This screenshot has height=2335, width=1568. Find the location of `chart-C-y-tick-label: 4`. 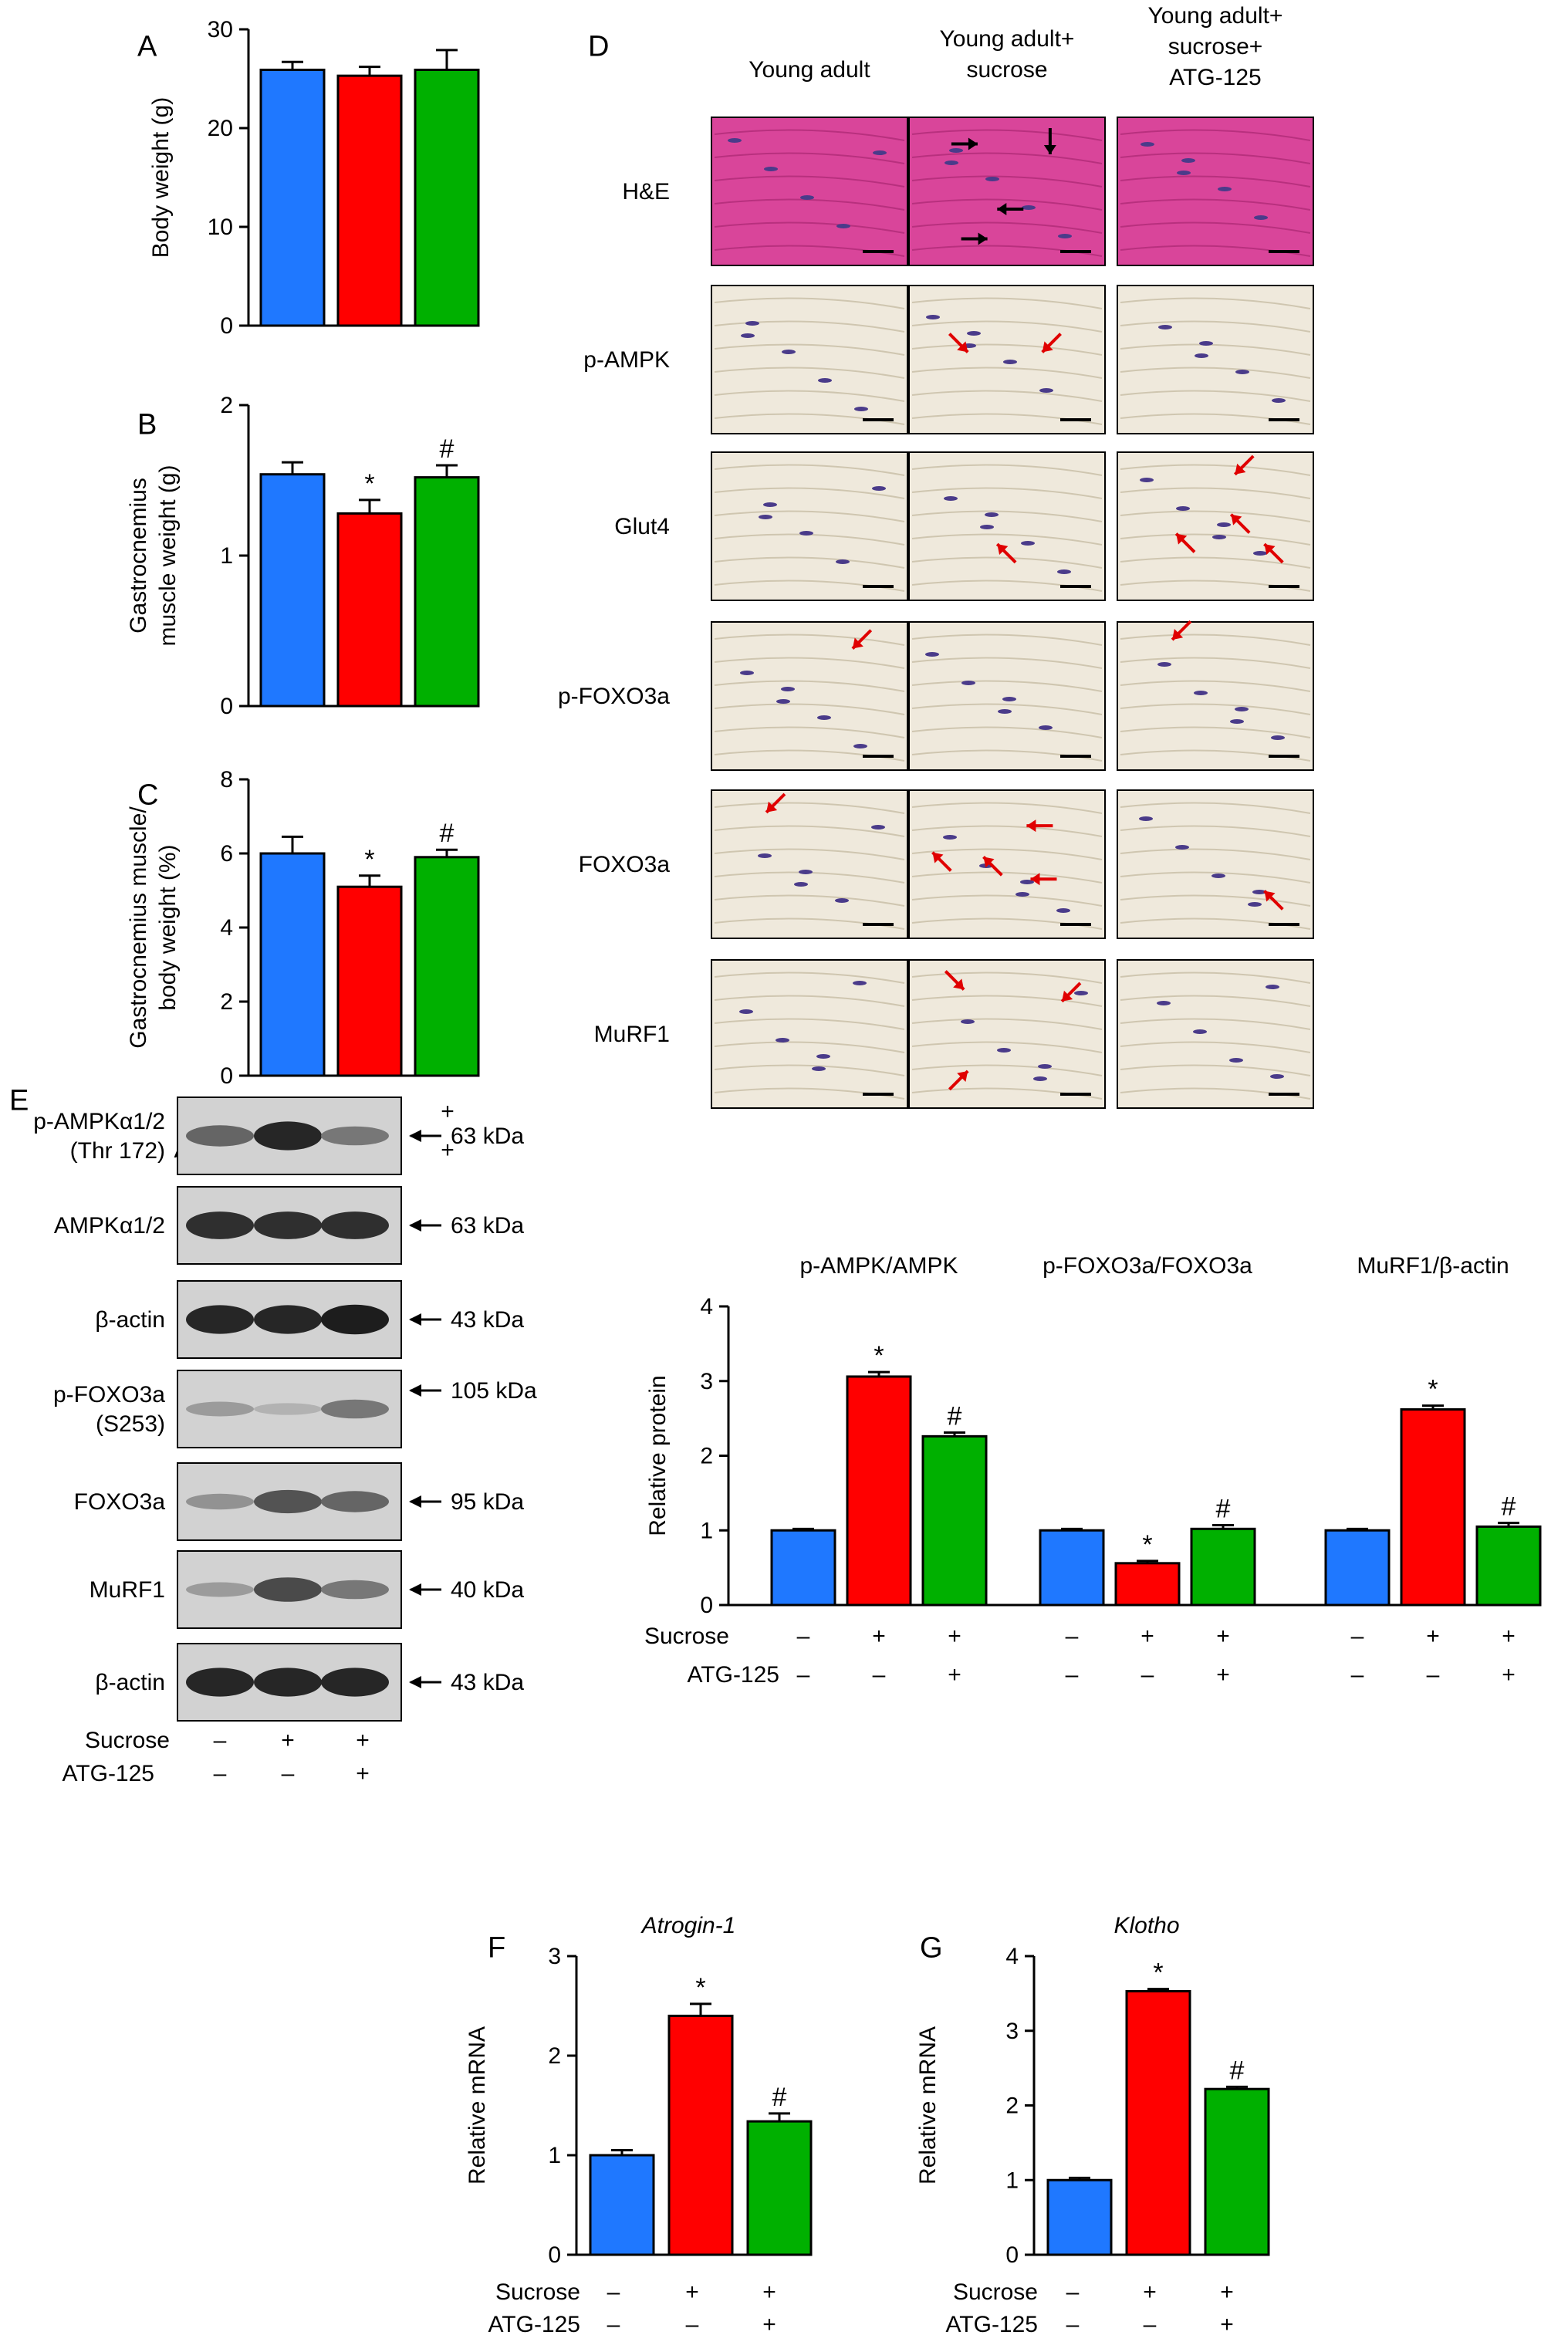

chart-C-y-tick-label: 4 is located at coordinates (226, 928).